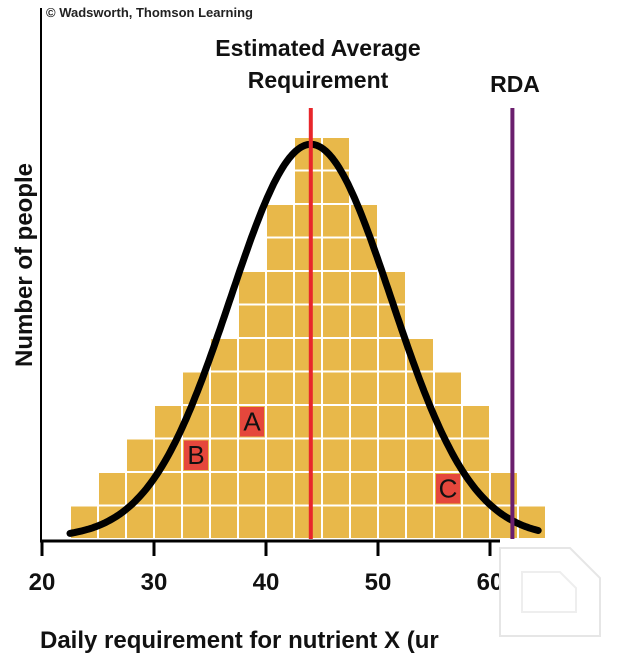 The image size is (624, 660). What do you see at coordinates (239, 640) in the screenshot?
I see `x-axis-label: Daily requirement for nutrient X (ur` at bounding box center [239, 640].